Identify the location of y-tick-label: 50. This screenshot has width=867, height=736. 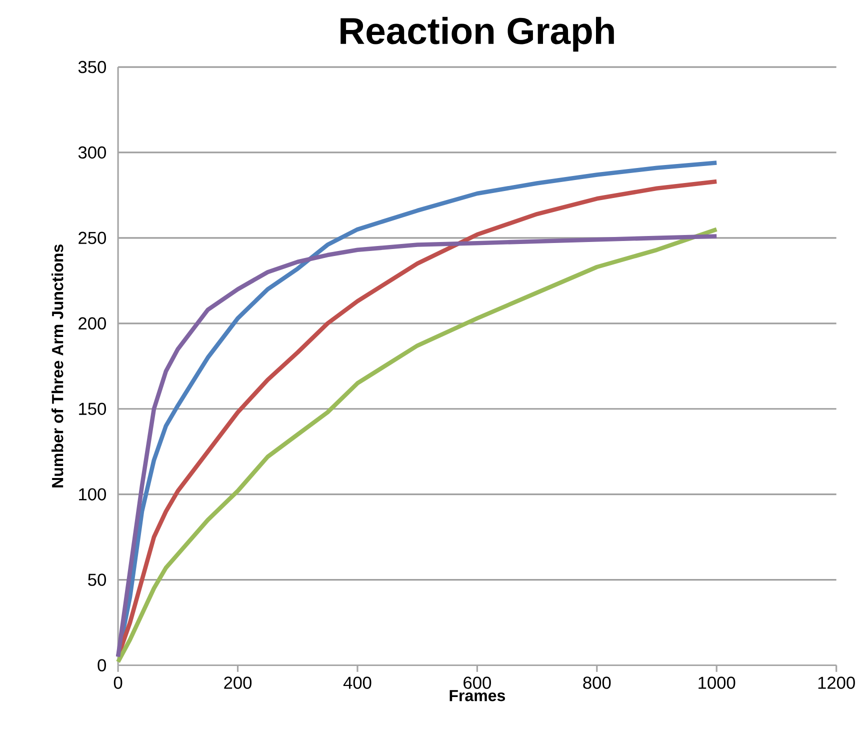
(97, 580).